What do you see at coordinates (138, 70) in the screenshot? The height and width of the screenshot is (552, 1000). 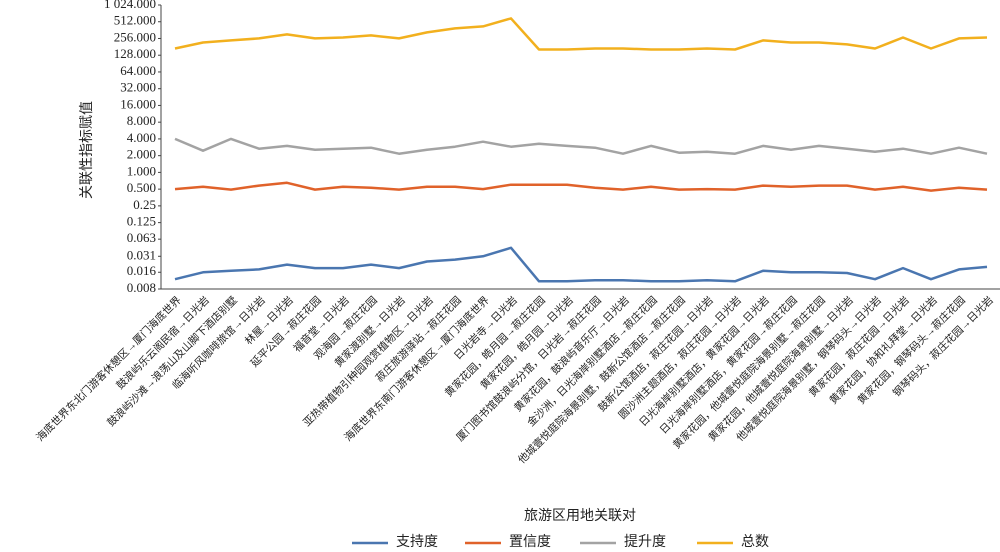 I see `y-tick-label: 64.000` at bounding box center [138, 70].